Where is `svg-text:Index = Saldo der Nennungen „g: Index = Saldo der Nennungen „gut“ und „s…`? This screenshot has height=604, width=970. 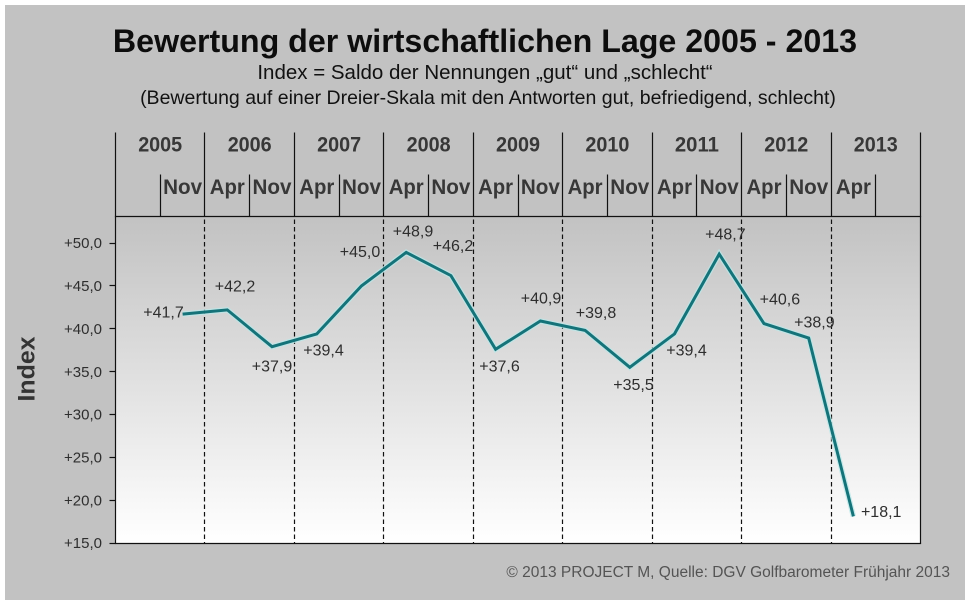
svg-text:Index = Saldo der Nennungen „g: Index = Saldo der Nennungen „gut“ und „s… is located at coordinates (484, 72).